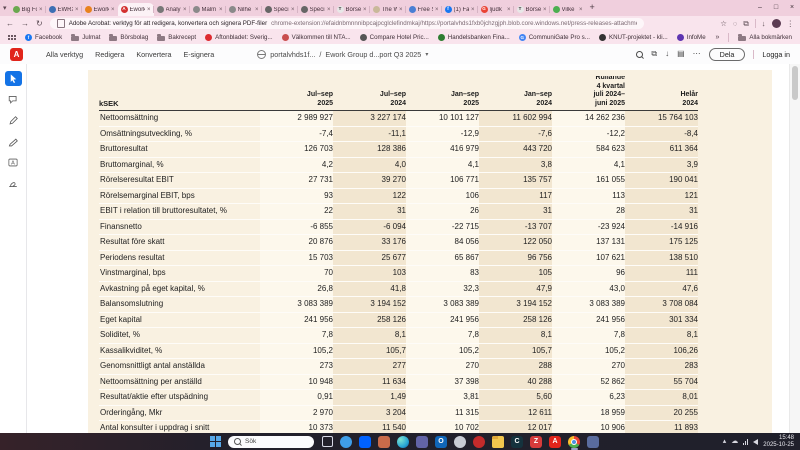 The image size is (800, 450). I want to click on browser-tab: A Ework ×, so click(135, 9).